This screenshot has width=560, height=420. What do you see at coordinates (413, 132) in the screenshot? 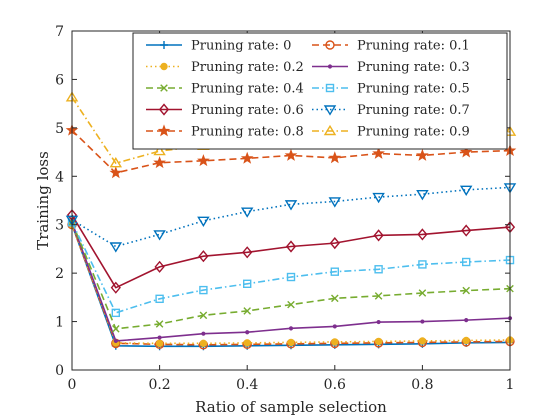
I see `legend-label-9: Pruning rate: 0.9` at bounding box center [413, 132].